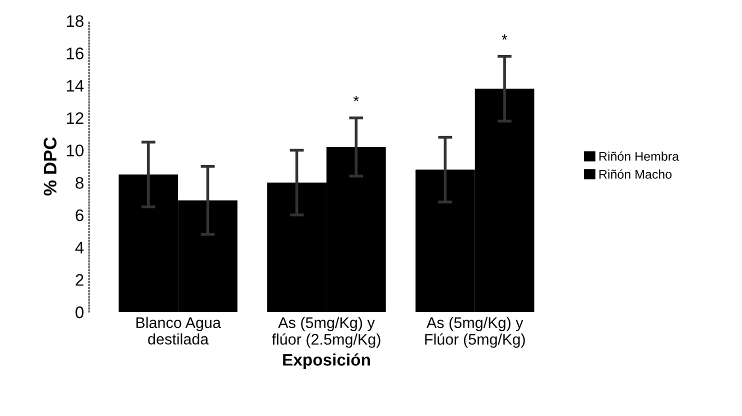 The width and height of the screenshot is (742, 416). What do you see at coordinates (50, 166) in the screenshot?
I see `y-axis-title: % DPC` at bounding box center [50, 166].